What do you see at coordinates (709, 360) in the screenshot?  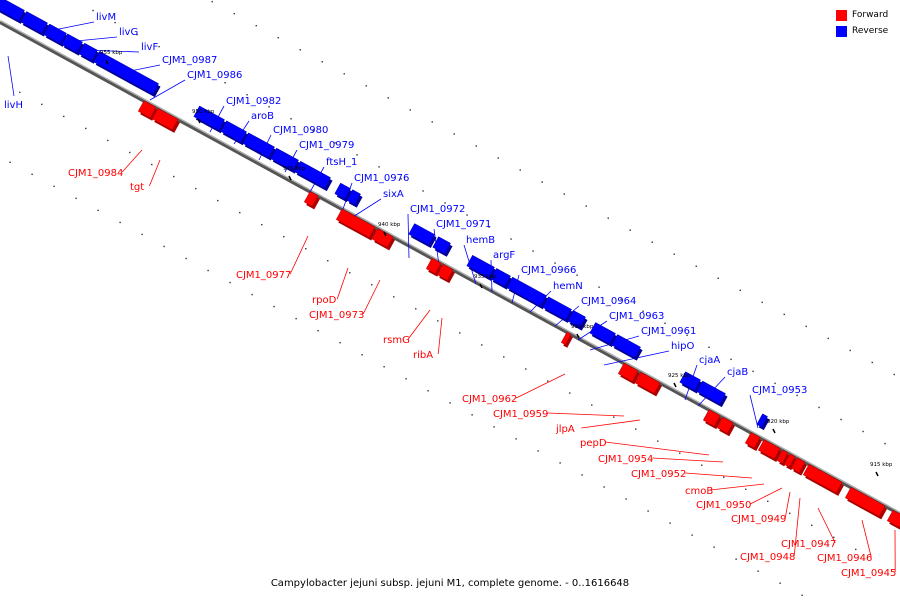 I see `gene-label-cjaA: cjaA` at bounding box center [709, 360].